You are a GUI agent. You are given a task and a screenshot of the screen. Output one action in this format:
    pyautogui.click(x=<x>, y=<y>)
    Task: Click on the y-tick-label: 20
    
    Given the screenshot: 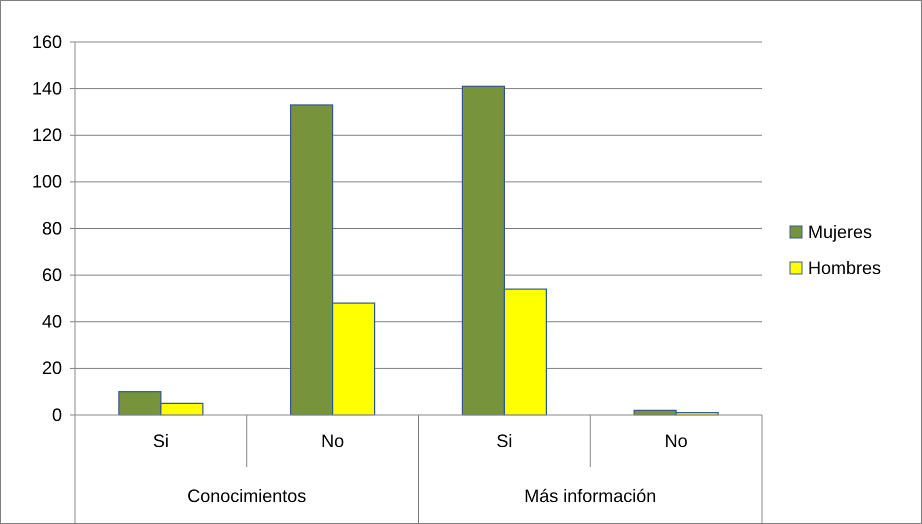 What is the action you would take?
    pyautogui.click(x=52, y=368)
    